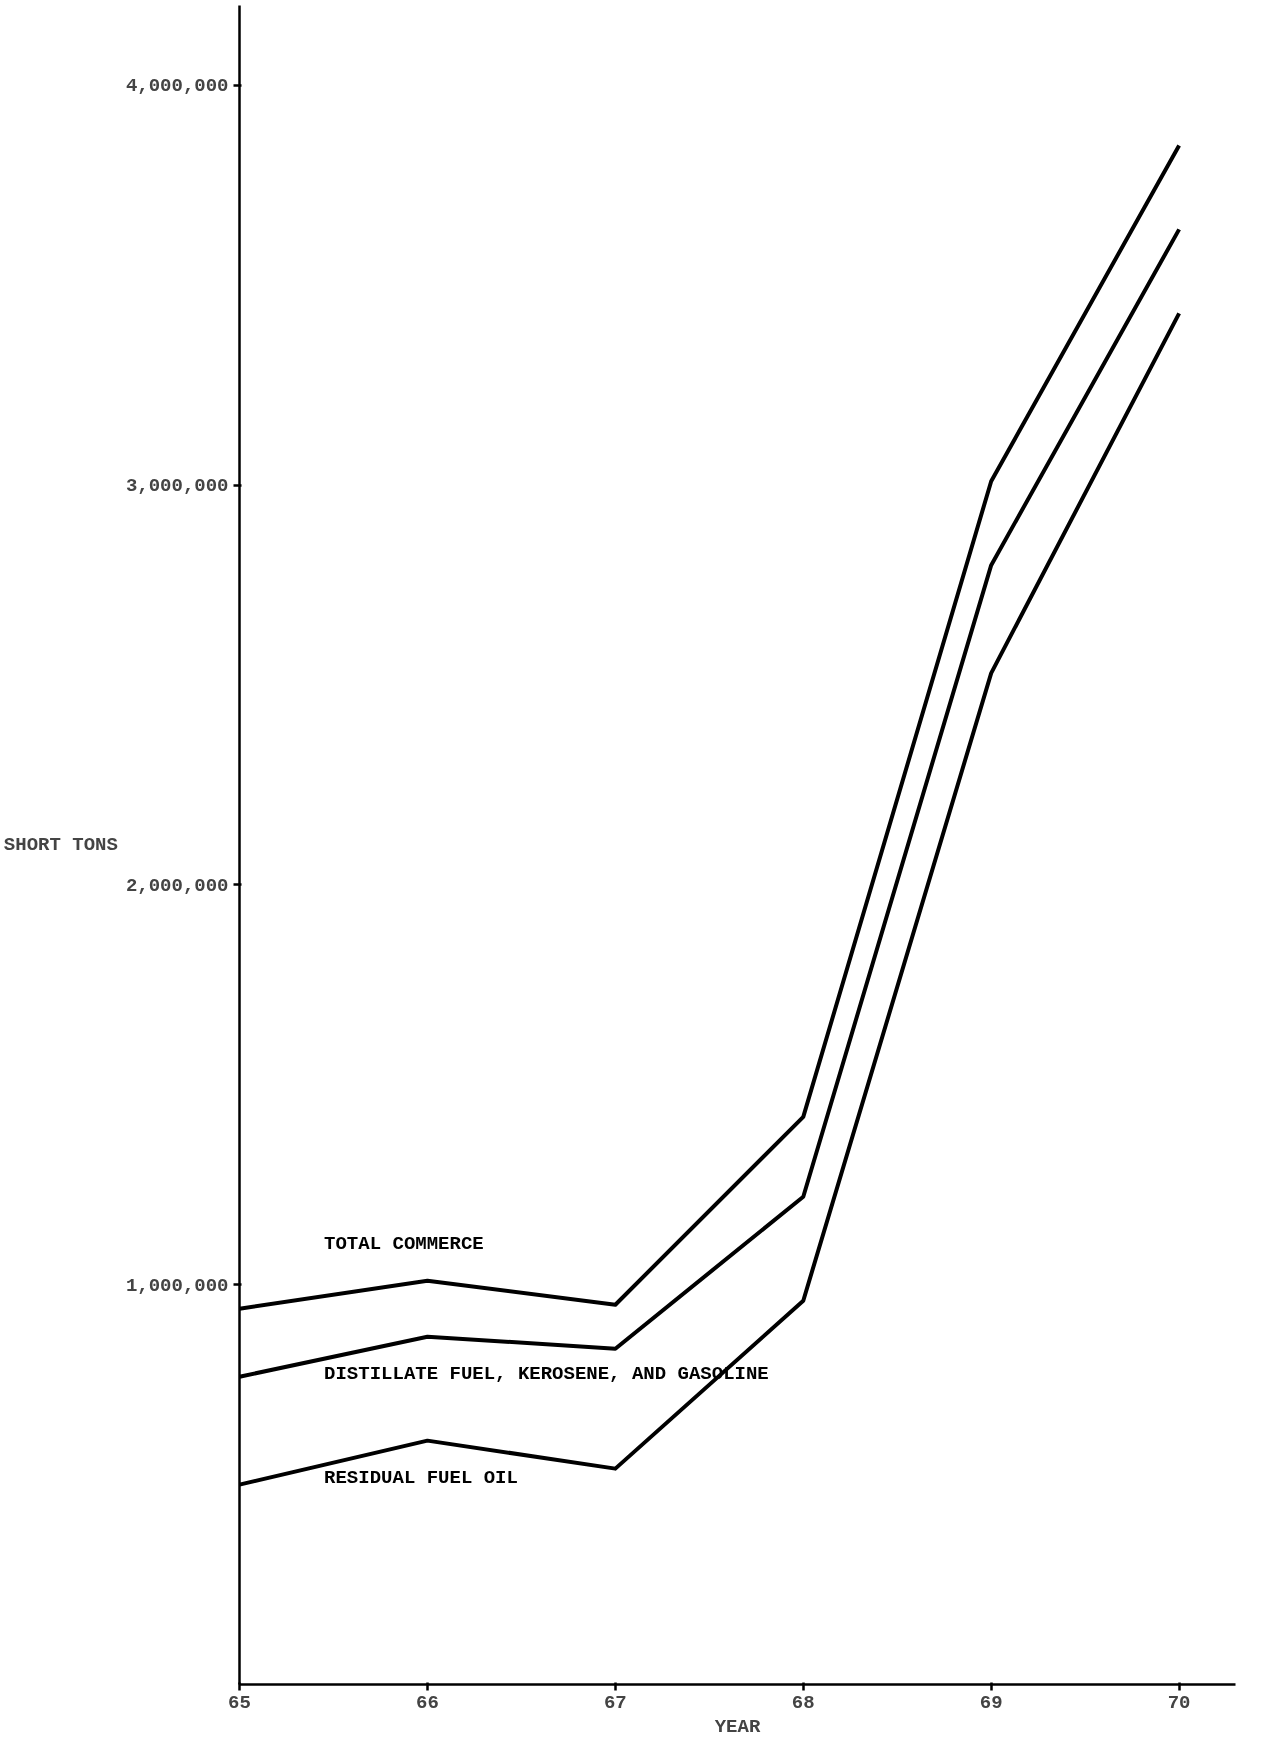 The width and height of the screenshot is (1262, 1760). What do you see at coordinates (177, 486) in the screenshot?
I see `y-tick-label: 3,000,000` at bounding box center [177, 486].